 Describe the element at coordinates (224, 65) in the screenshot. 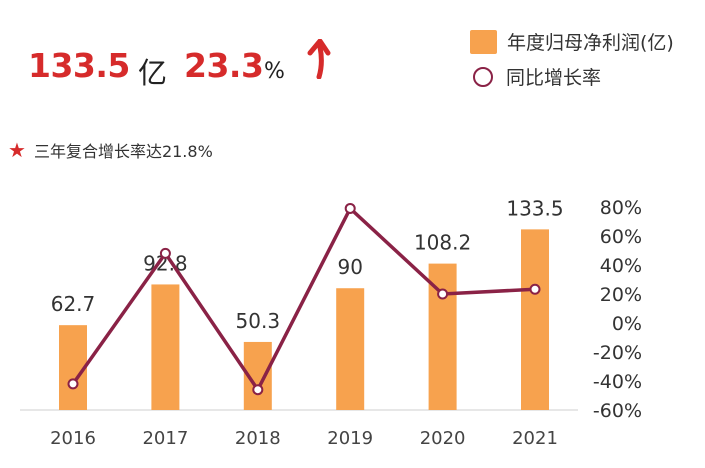

I see `growth-value: 23.3` at that location.